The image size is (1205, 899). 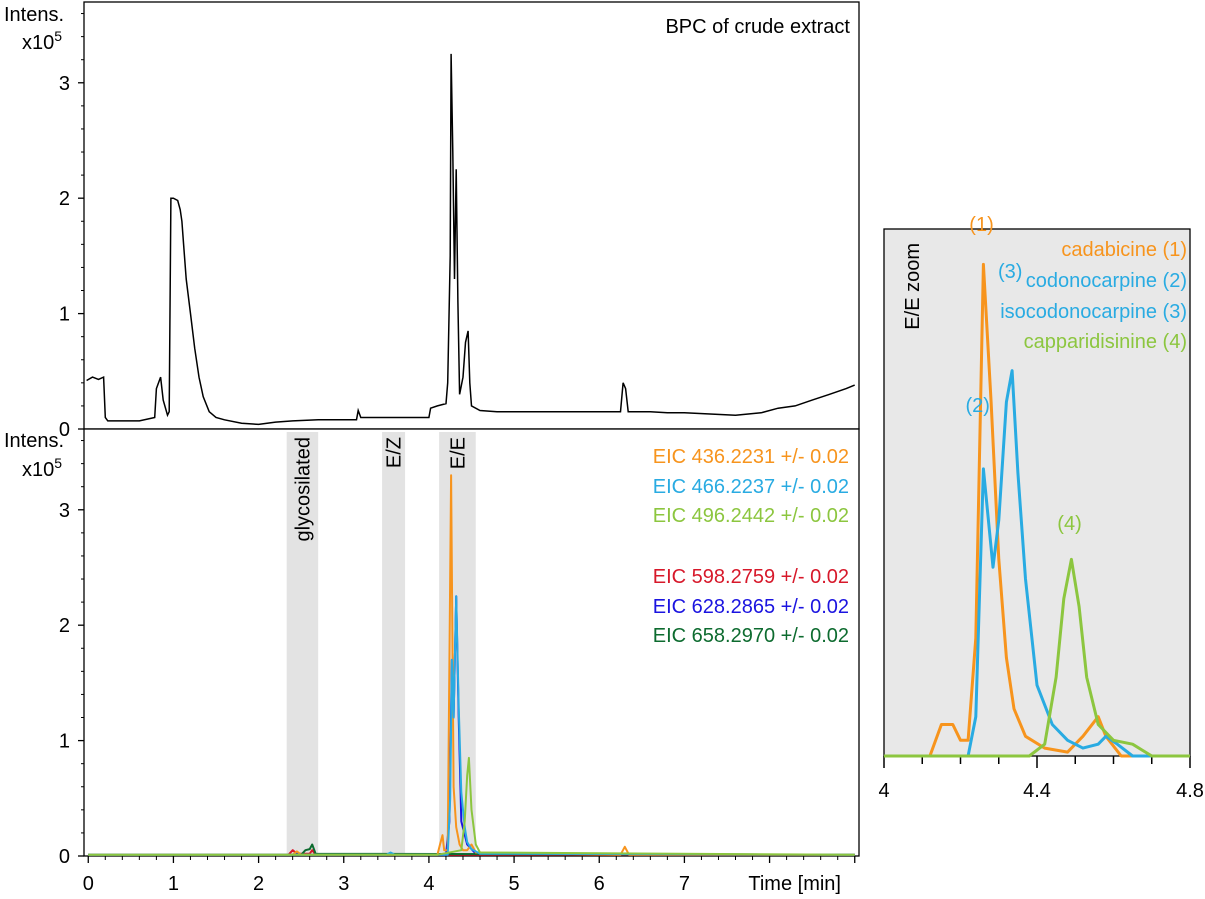 I want to click on eic-x-ticks: 0 1 2 3 4 5 6 7, so click(x=469, y=875).